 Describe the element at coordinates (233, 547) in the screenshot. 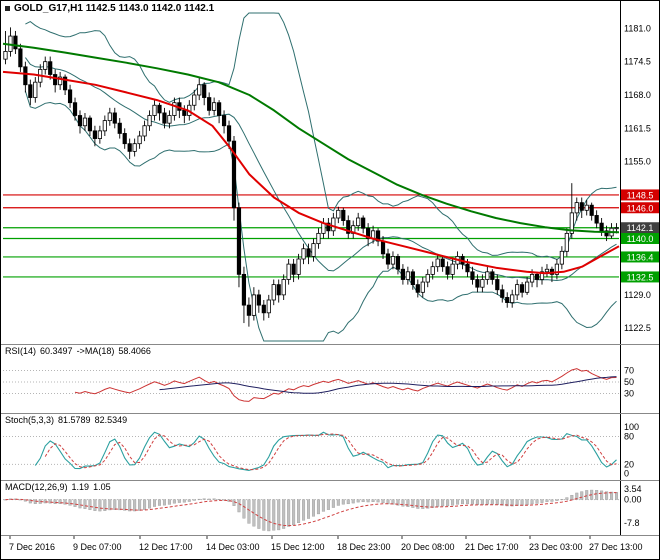

I see `svg-text: 14 Dec 03:00` at that location.